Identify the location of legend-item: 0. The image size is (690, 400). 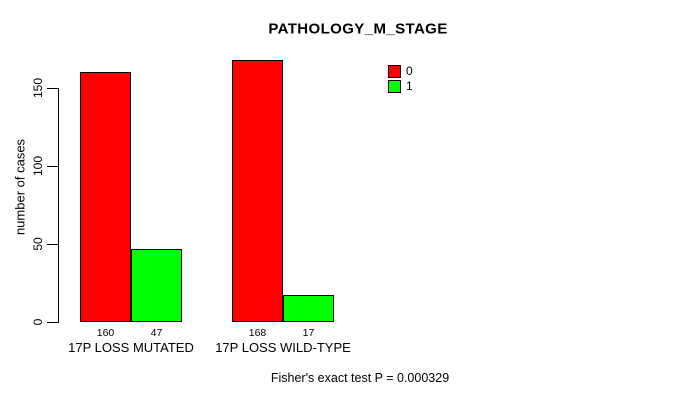
(400, 71).